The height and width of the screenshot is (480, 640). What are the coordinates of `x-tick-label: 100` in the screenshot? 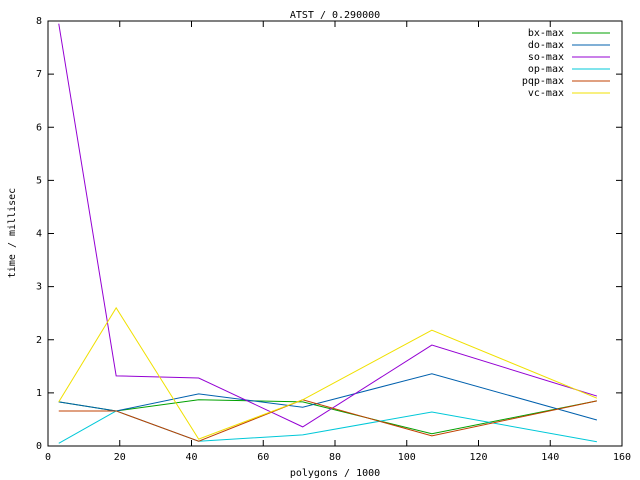 It's located at (407, 457).